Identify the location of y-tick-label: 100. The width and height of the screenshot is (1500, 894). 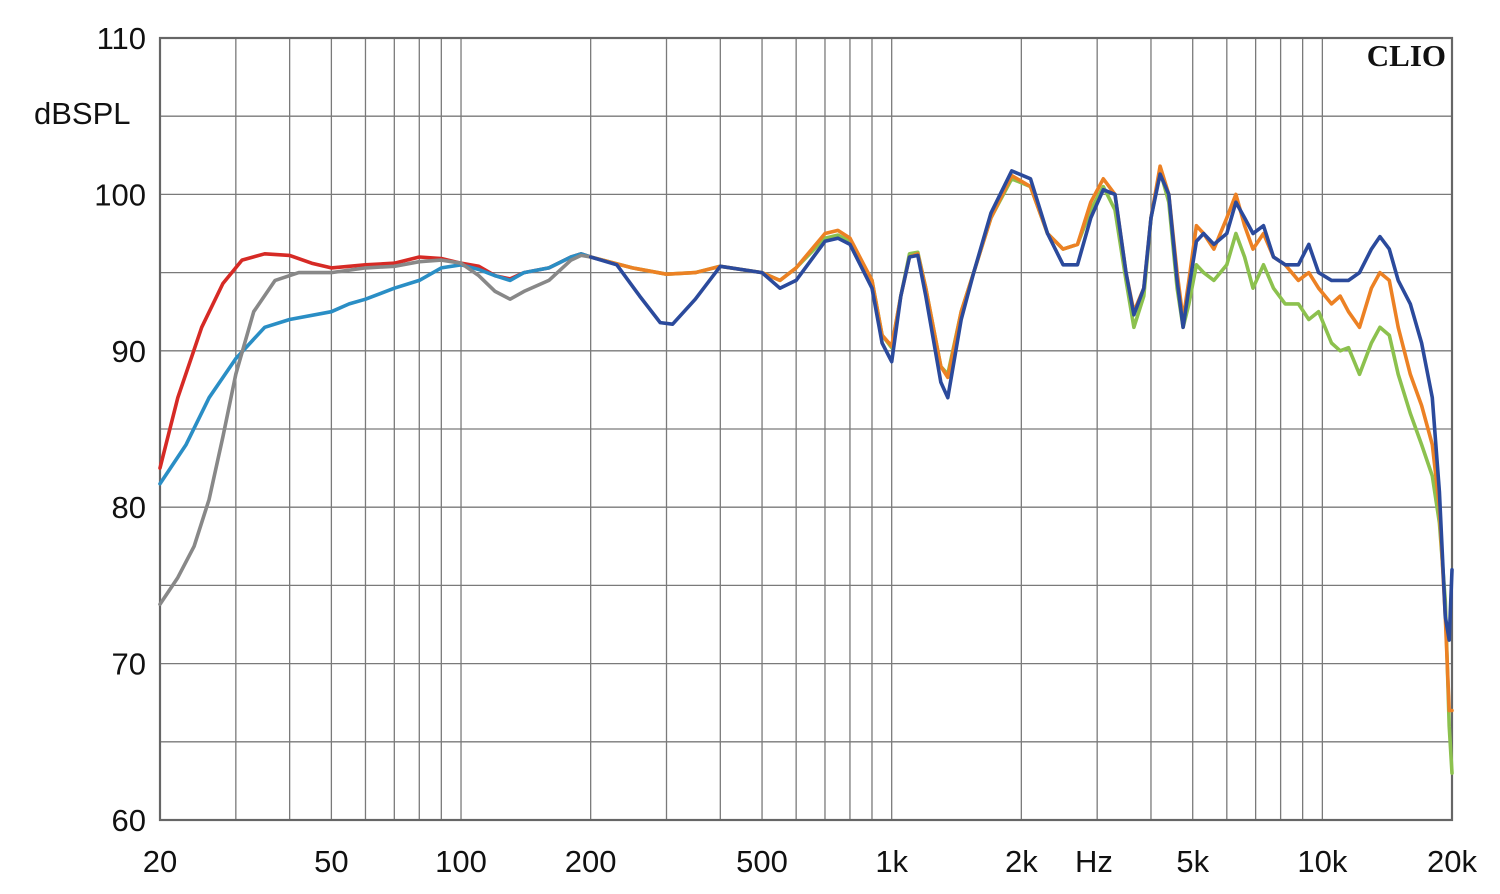
(120, 194).